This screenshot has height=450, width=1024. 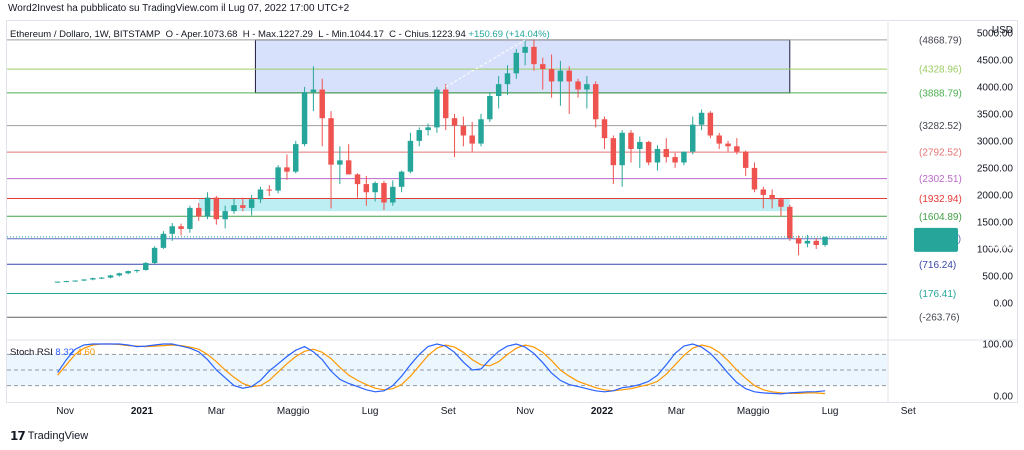 I want to click on last-price-tag, so click(x=936, y=239).